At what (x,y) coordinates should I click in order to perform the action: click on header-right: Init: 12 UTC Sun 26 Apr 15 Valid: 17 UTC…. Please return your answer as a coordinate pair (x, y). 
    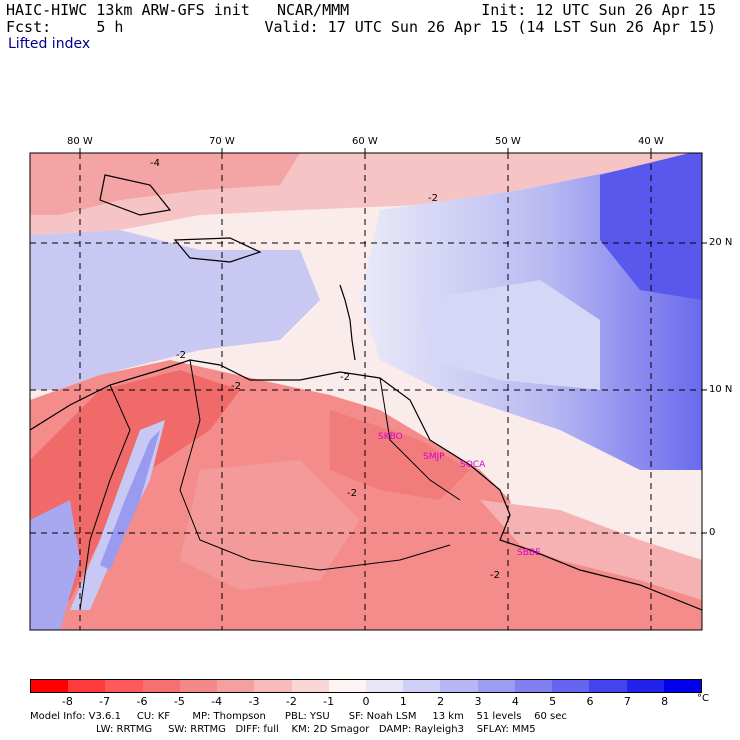
    Looking at the image, I should click on (490, 19).